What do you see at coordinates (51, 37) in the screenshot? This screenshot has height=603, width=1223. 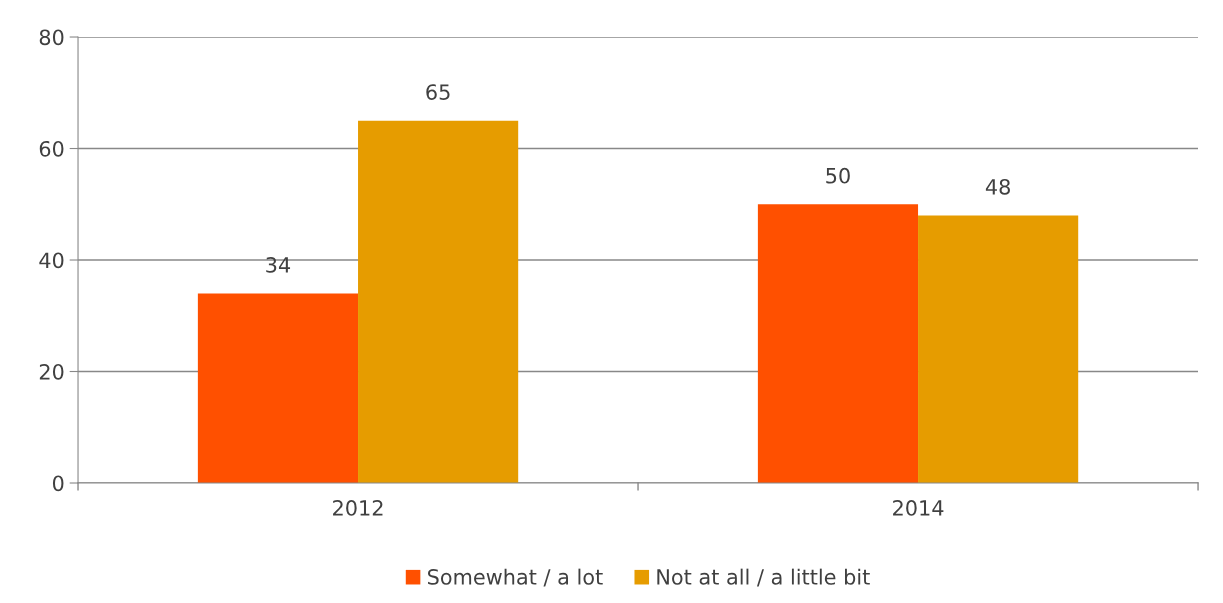 I see `y-tick-label: 80` at bounding box center [51, 37].